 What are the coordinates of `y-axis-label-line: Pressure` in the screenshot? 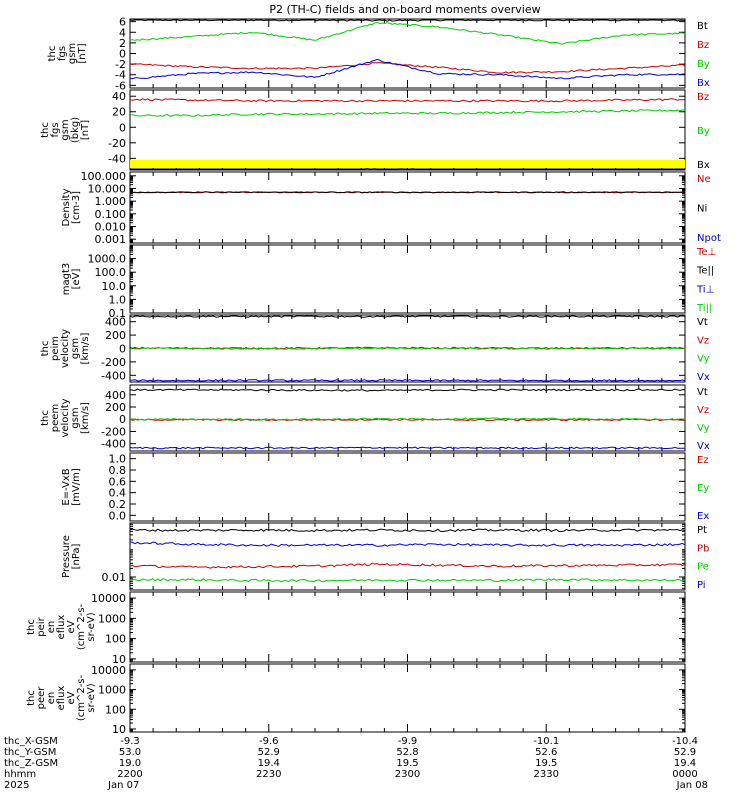 It's located at (66, 556).